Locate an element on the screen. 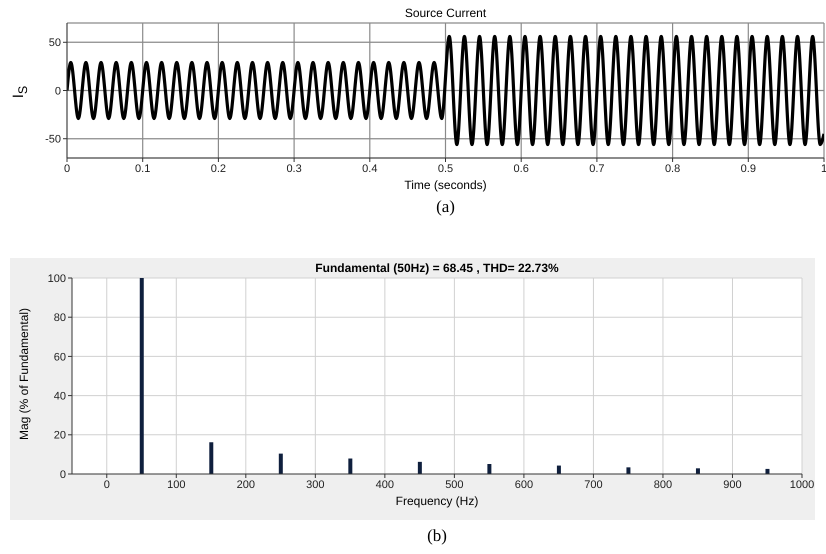 This screenshot has height=554, width=826. x-tick-label: 500 is located at coordinates (454, 484).